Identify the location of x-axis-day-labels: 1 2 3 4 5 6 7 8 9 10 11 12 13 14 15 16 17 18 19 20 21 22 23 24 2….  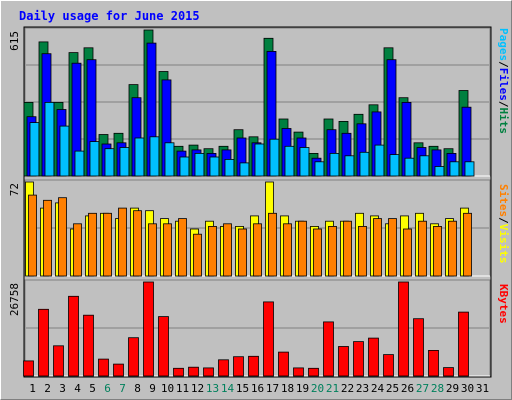
(259, 388).